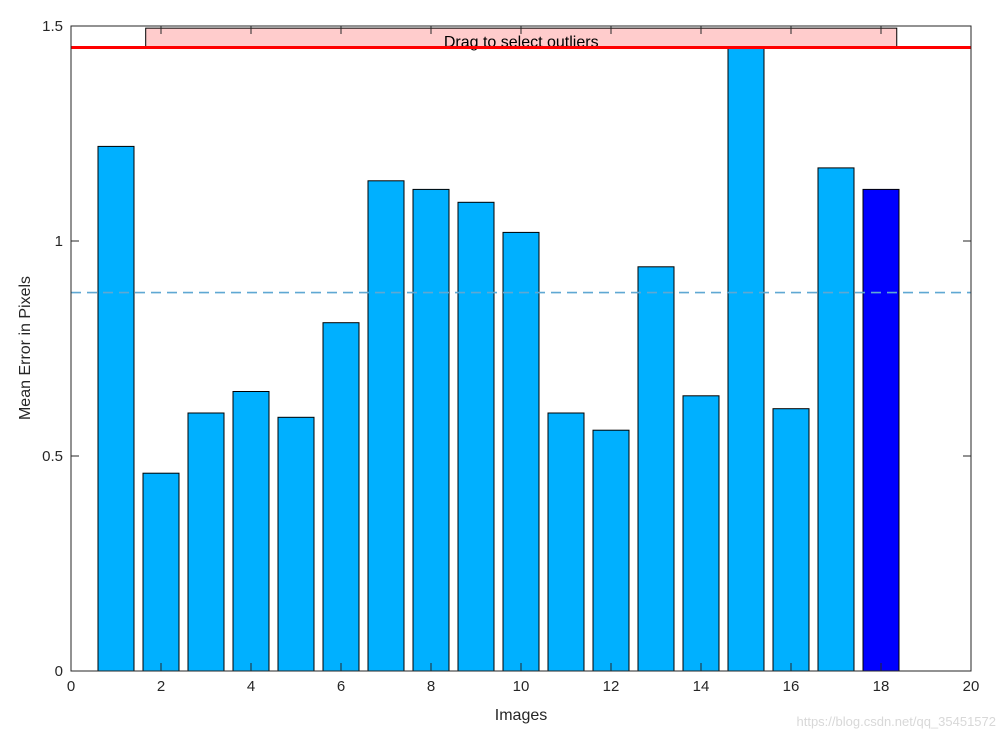 Image resolution: width=1006 pixels, height=744 pixels. Describe the element at coordinates (611, 686) in the screenshot. I see `x-tick-label: 12` at that location.